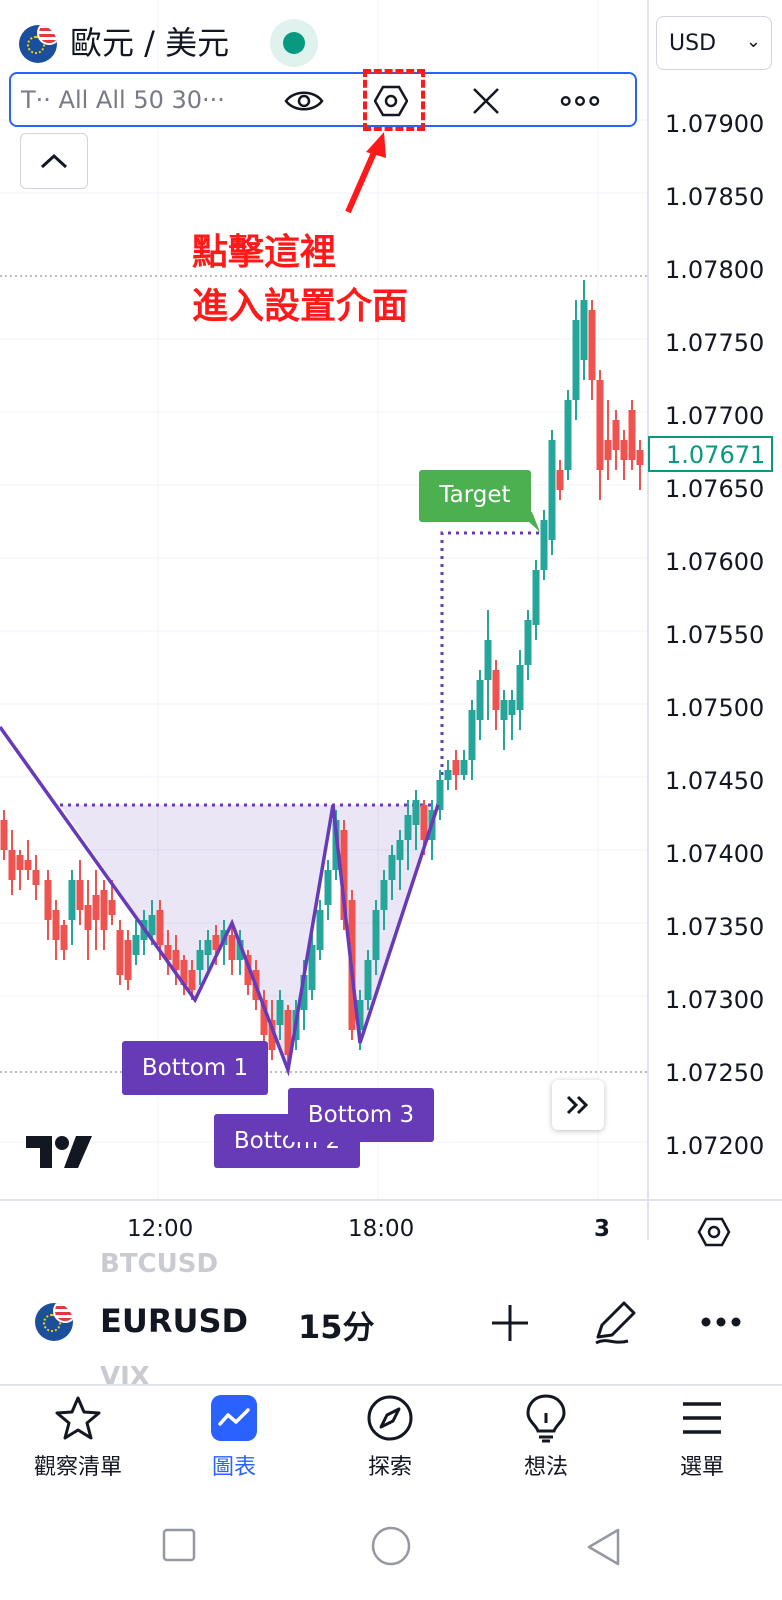 The width and height of the screenshot is (782, 1600). I want to click on highlight-box, so click(394, 100).